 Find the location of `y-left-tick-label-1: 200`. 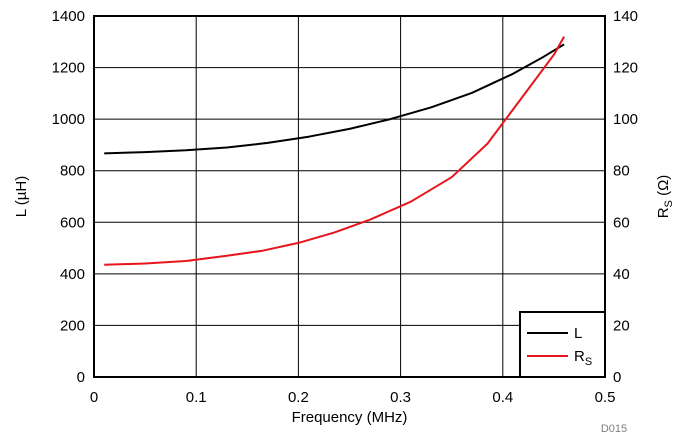

y-left-tick-label-1: 200 is located at coordinates (72, 325).